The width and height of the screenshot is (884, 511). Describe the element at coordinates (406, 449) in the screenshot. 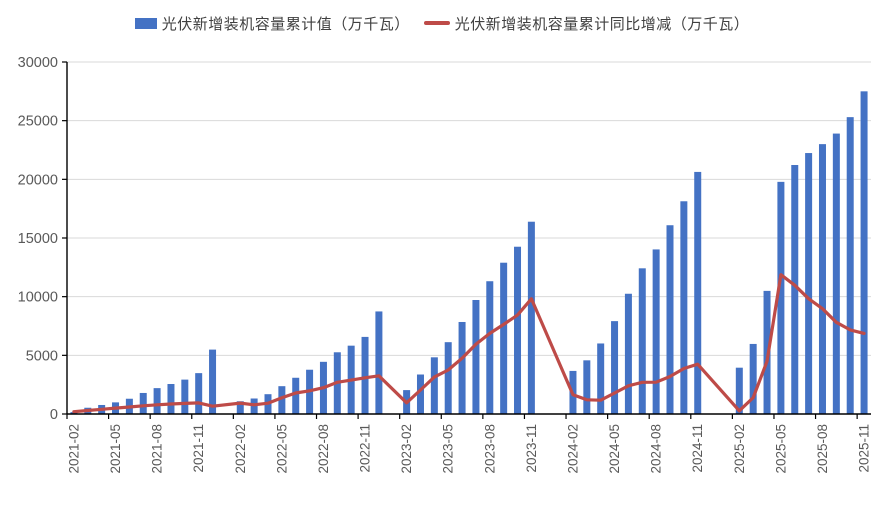

I see `x-tick-label: 2023-02` at that location.